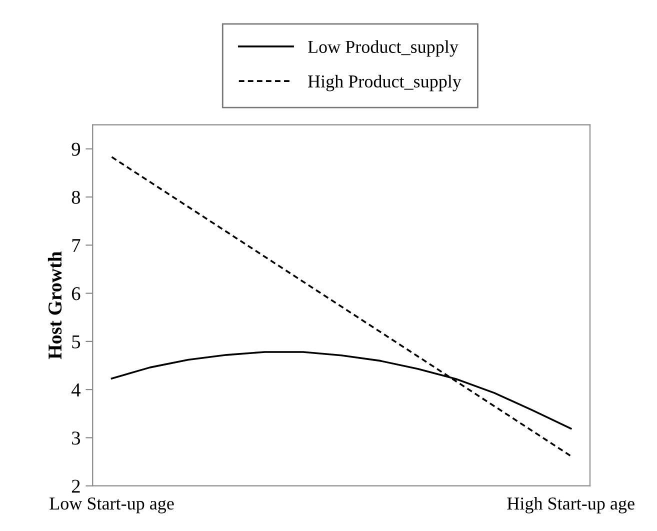 Image resolution: width=657 pixels, height=531 pixels. Describe the element at coordinates (76, 438) in the screenshot. I see `y-tick-label: 3` at that location.